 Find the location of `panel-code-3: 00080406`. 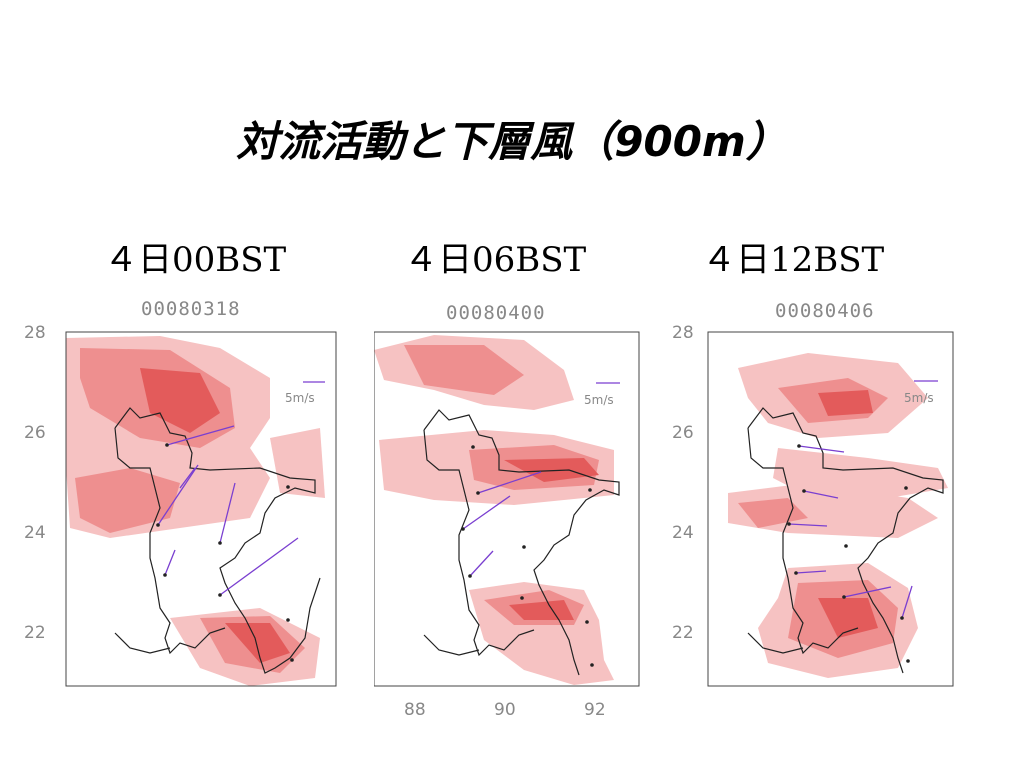

panel-code-3: 00080406 is located at coordinates (825, 311).